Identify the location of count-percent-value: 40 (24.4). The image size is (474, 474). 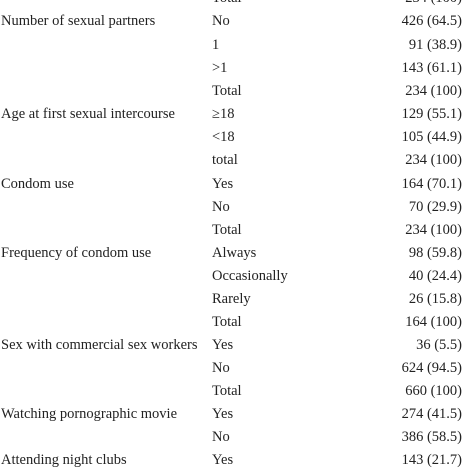
(435, 276).